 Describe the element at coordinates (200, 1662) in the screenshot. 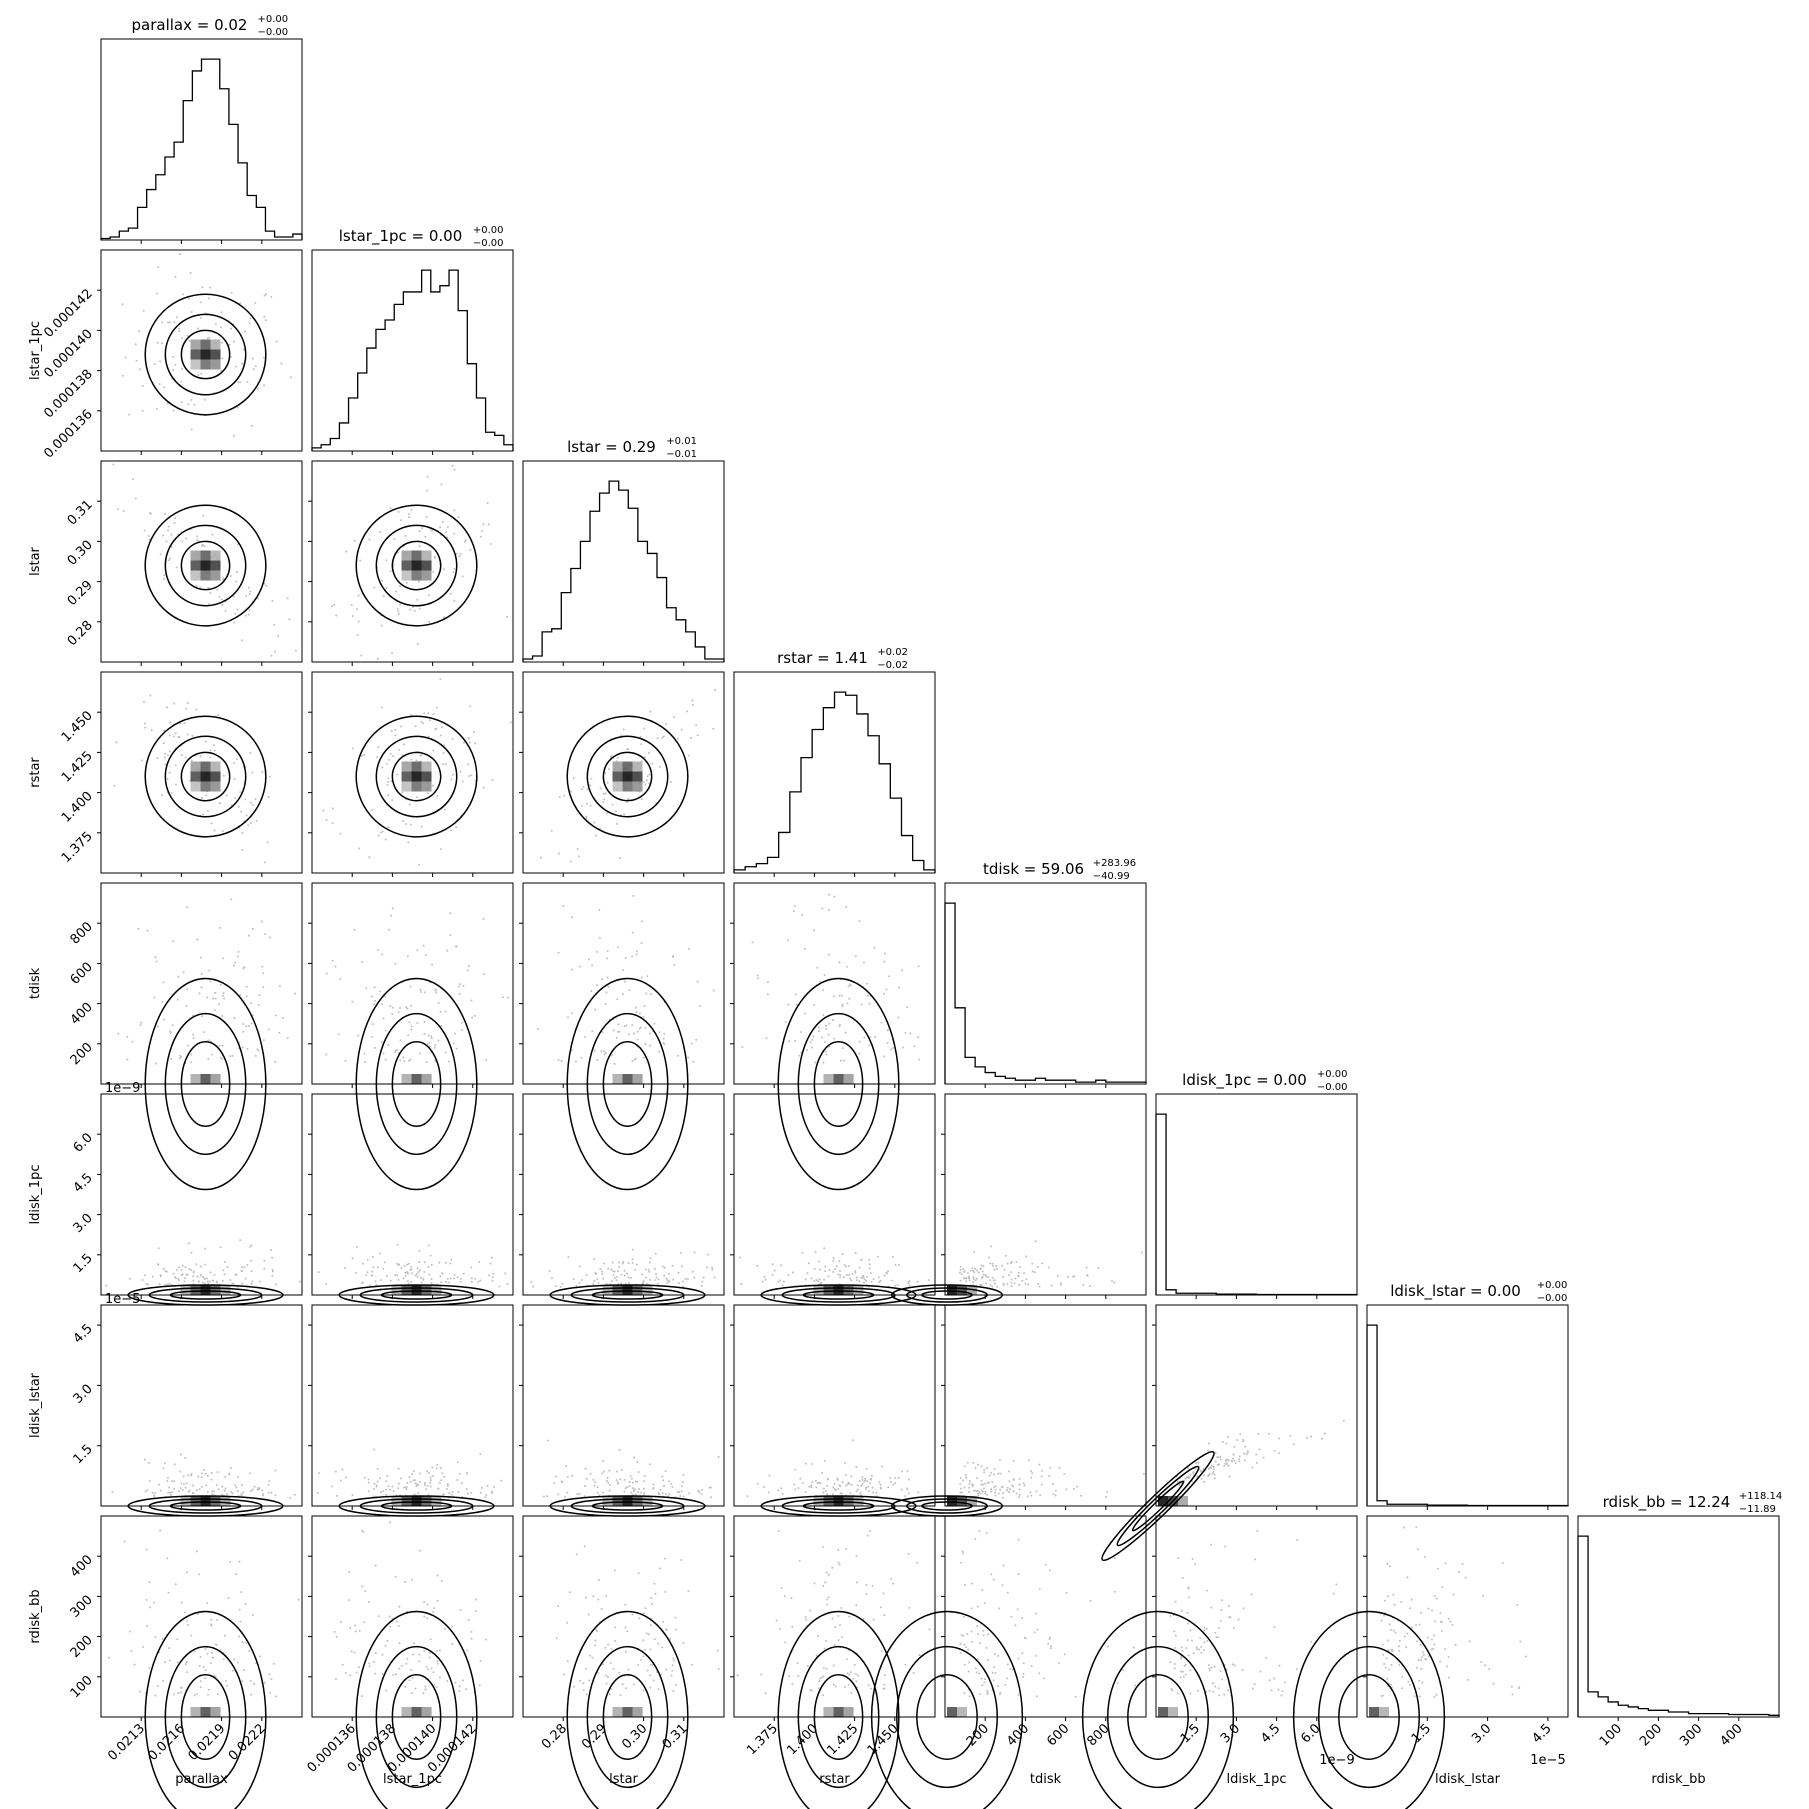

I see `panel-rdisk_bb-vs-parallax` at that location.